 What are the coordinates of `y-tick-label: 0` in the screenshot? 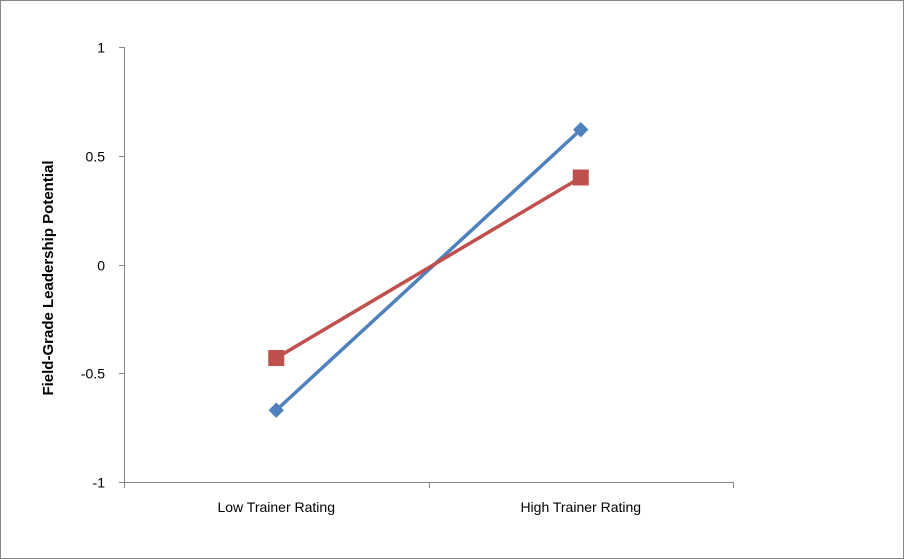 It's located at (101, 266).